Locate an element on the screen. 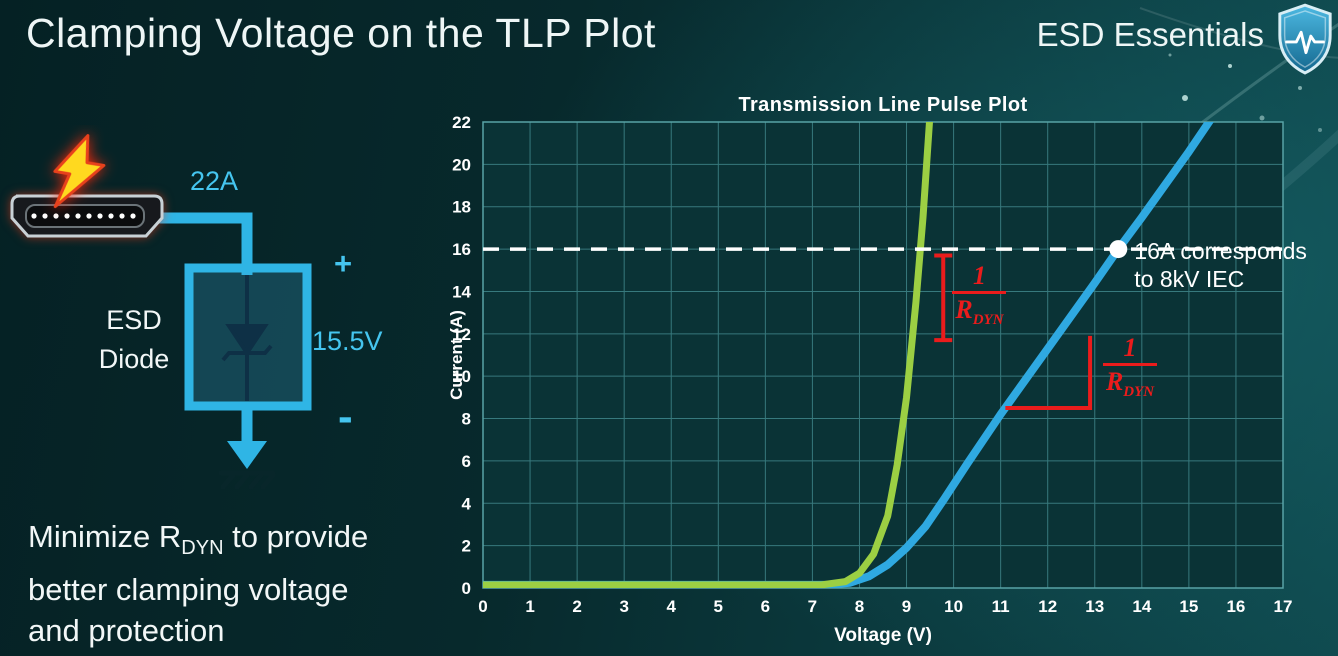  y-tick-label: 10 is located at coordinates (461, 376).